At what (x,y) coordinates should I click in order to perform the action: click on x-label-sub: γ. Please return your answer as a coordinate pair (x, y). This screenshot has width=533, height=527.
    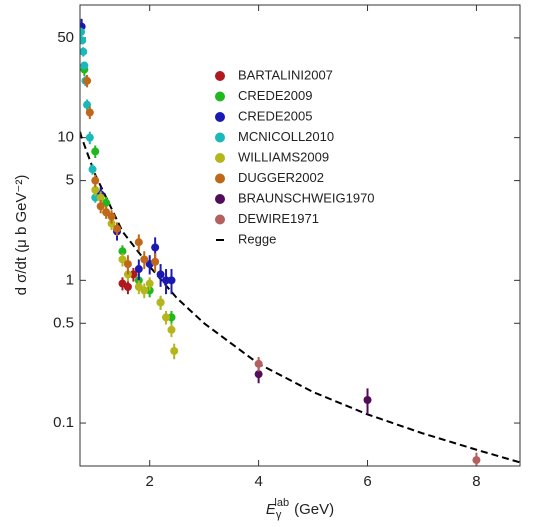
    Looking at the image, I should click on (279, 515).